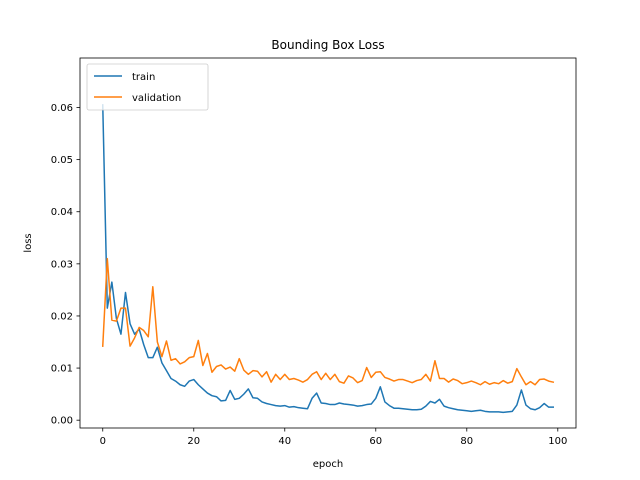  Describe the element at coordinates (143, 77) in the screenshot. I see `legend-label-train: train` at that location.